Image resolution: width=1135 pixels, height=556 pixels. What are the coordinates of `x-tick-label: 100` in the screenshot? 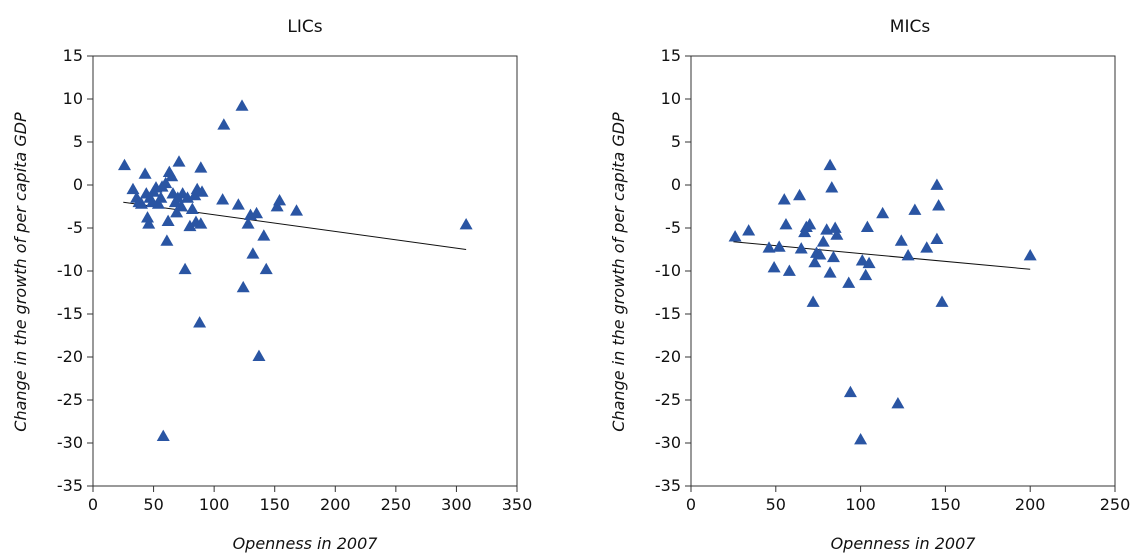 It's located at (860, 504).